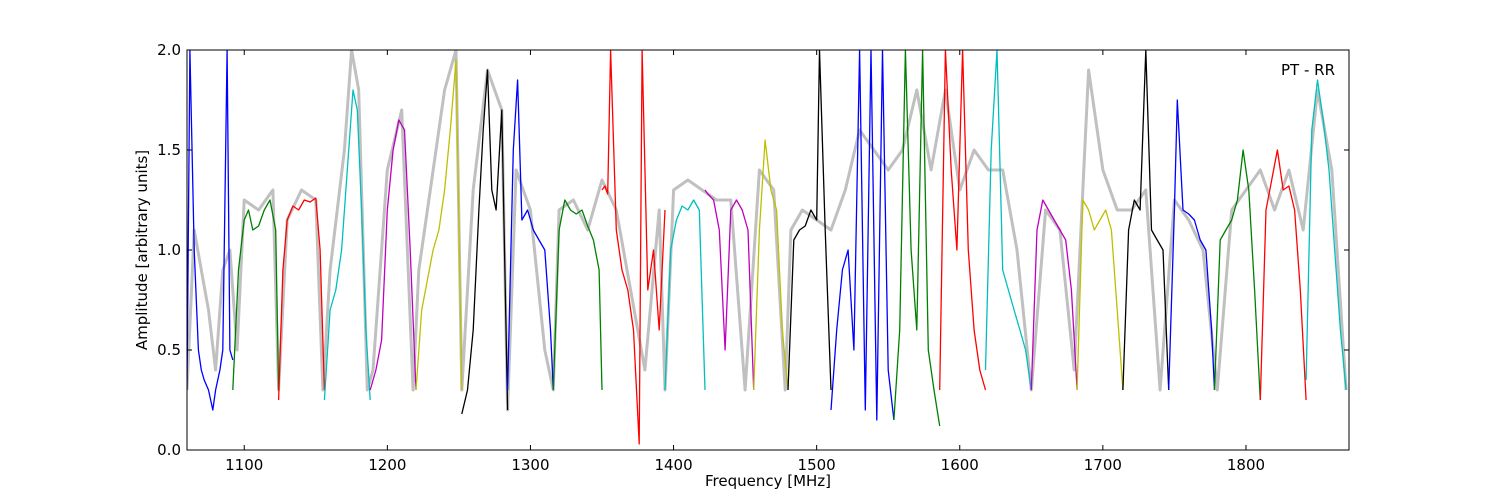 Image resolution: width=1500 pixels, height=500 pixels. What do you see at coordinates (169, 450) in the screenshot?
I see `y-tick-label: 0.0` at bounding box center [169, 450].